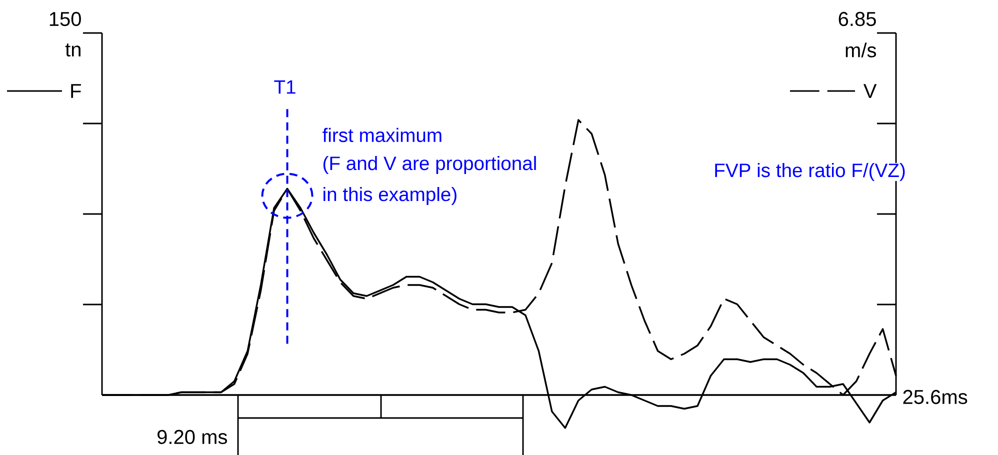 Image resolution: width=998 pixels, height=455 pixels. I want to click on text: 25.6ms, so click(935, 397).